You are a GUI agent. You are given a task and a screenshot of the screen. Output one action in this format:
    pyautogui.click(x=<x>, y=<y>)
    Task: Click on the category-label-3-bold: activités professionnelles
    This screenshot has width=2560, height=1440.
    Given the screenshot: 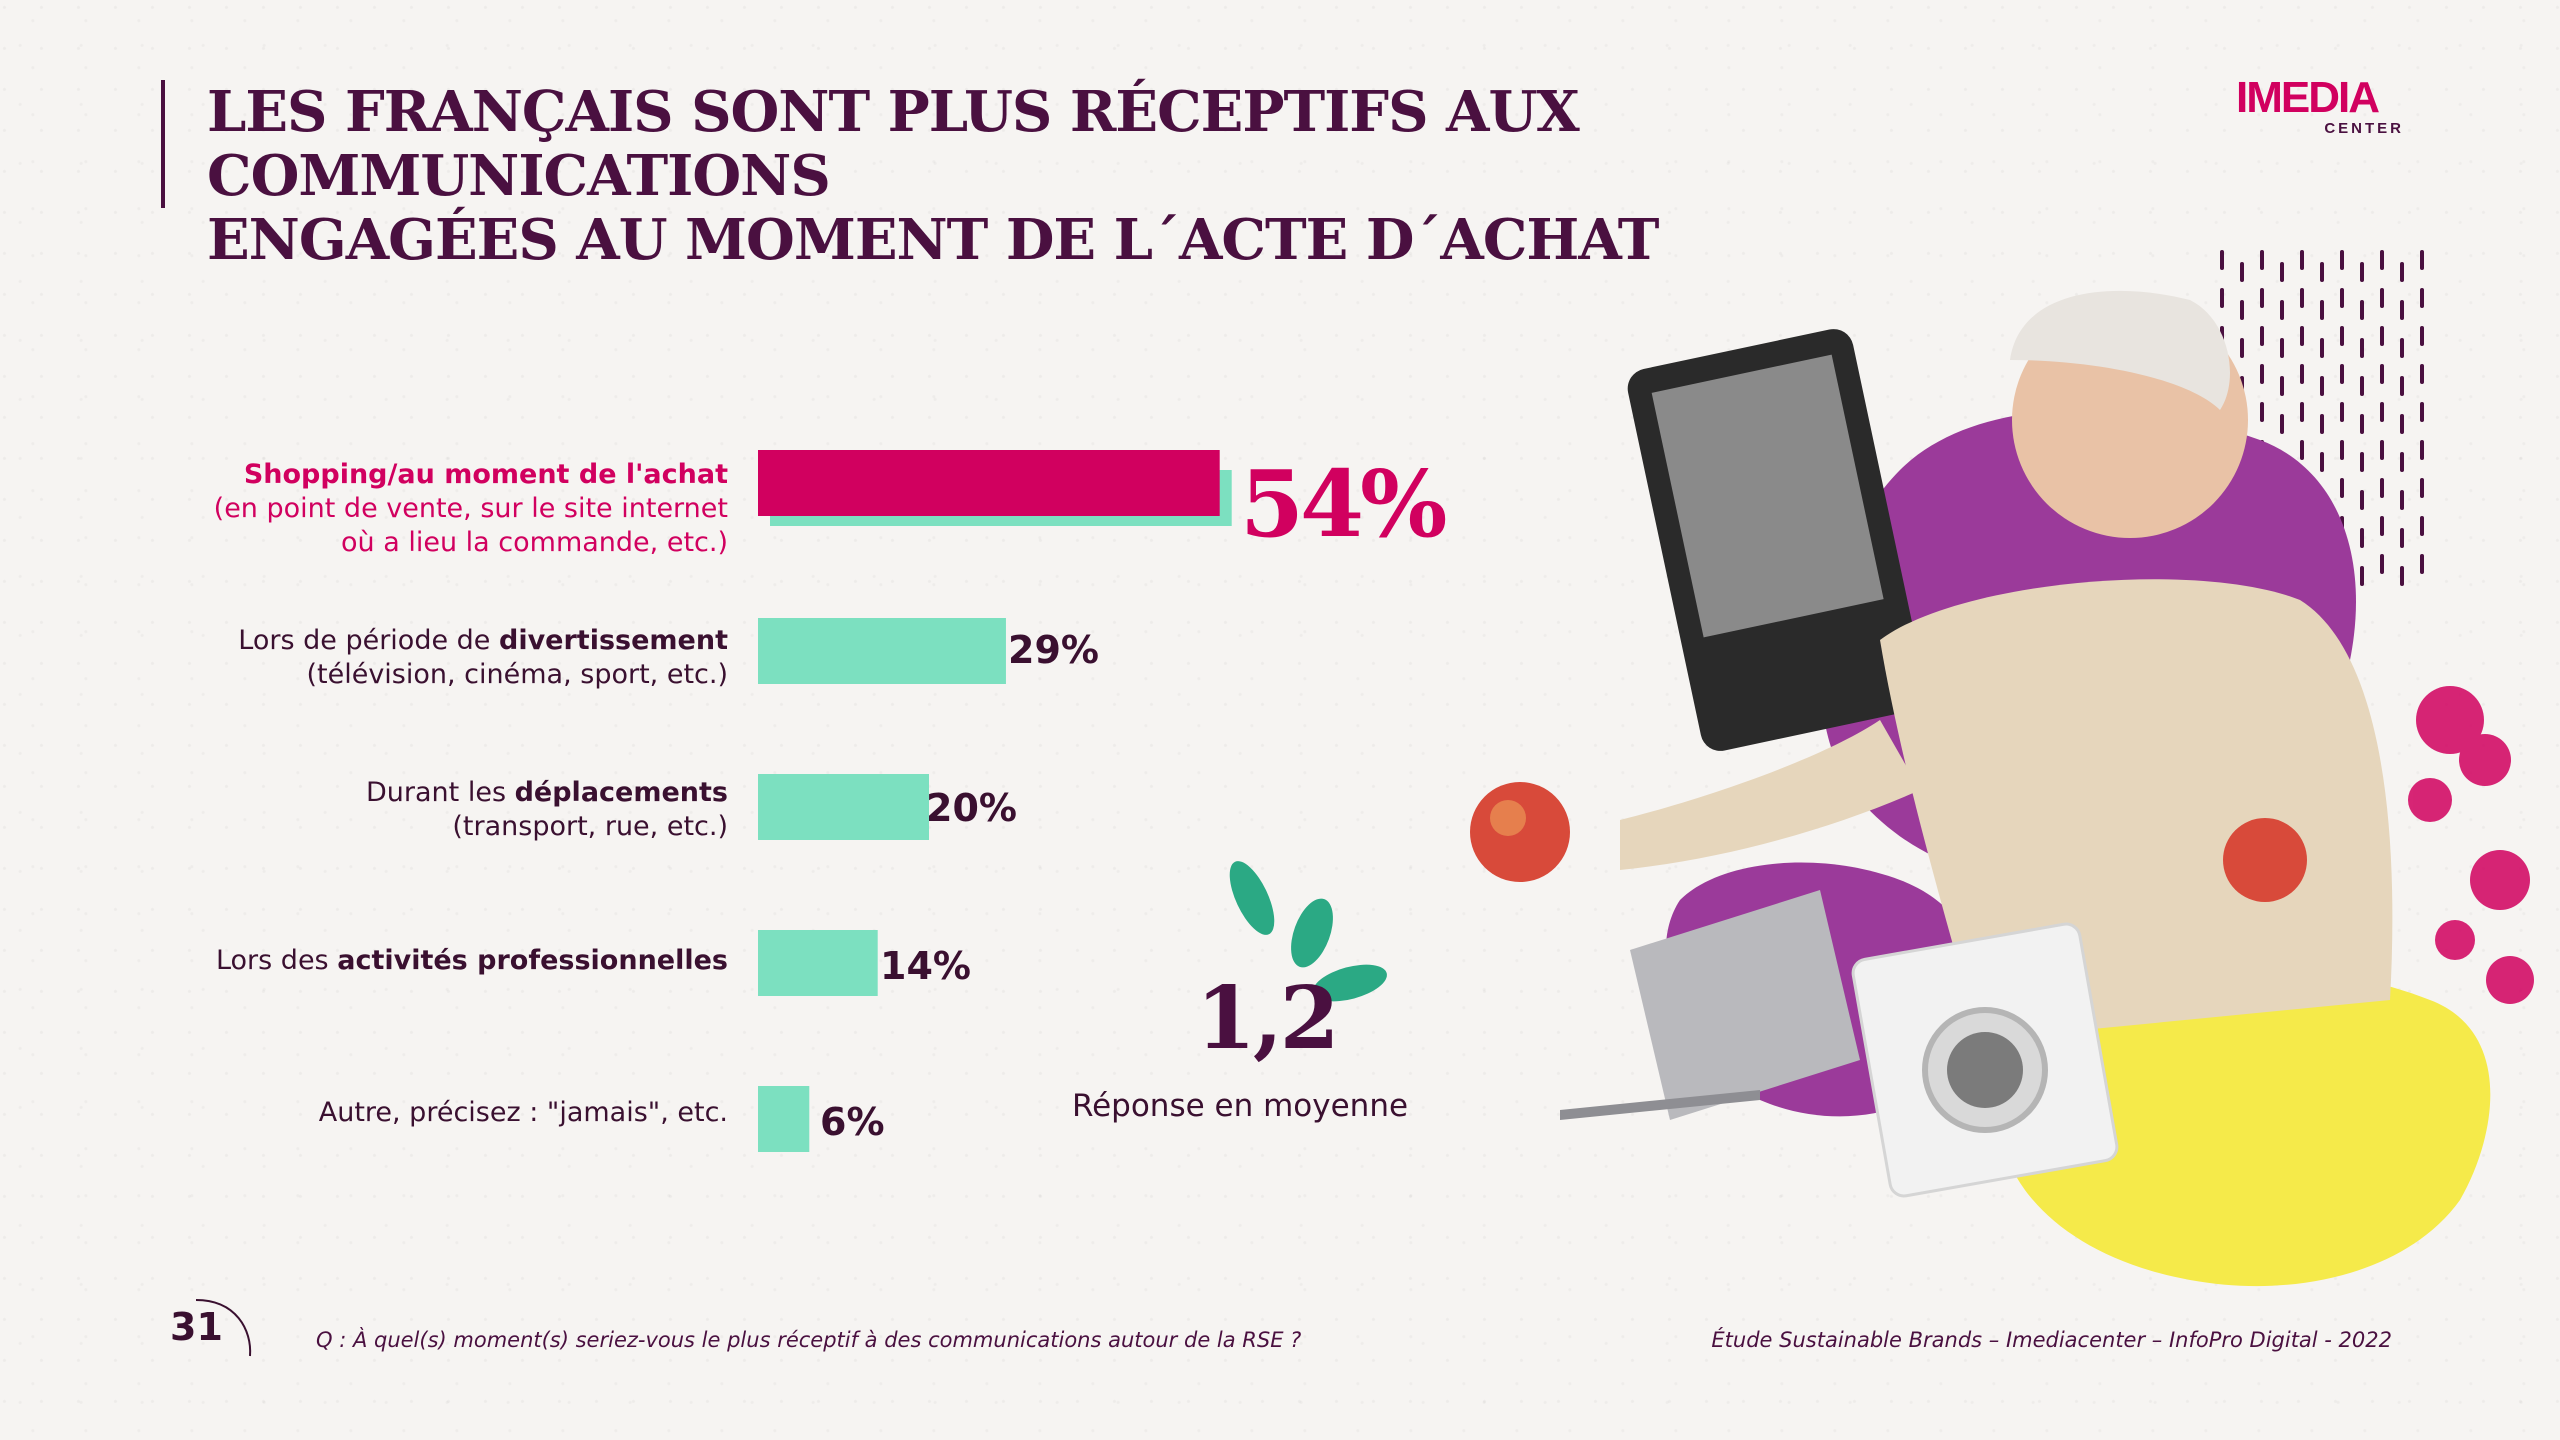 What is the action you would take?
    pyautogui.click(x=532, y=960)
    